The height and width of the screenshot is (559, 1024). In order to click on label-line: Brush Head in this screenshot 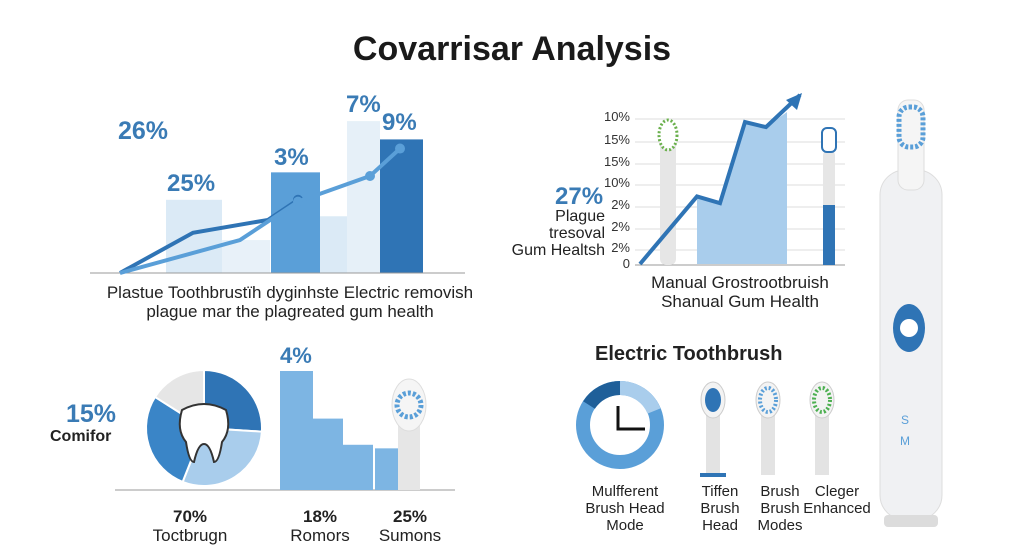, I will do `click(625, 508)`.